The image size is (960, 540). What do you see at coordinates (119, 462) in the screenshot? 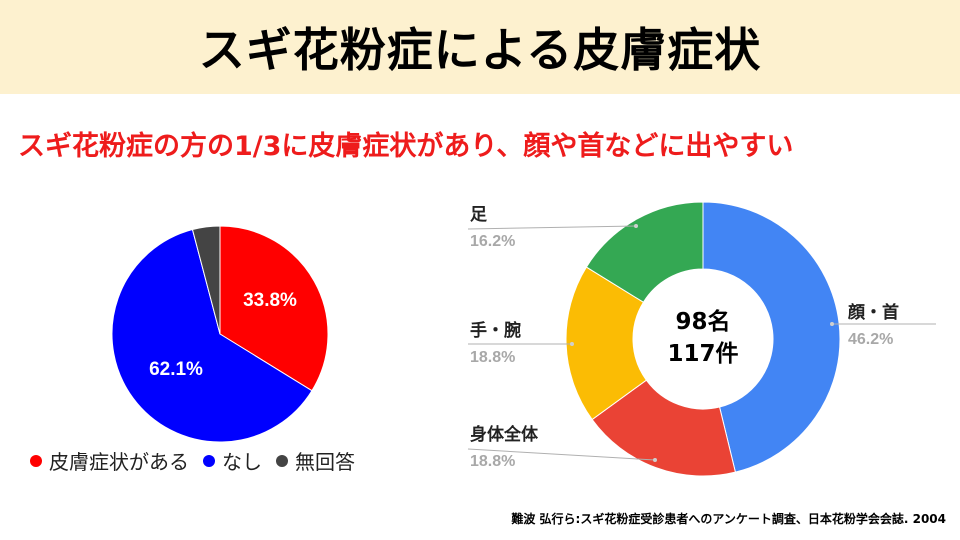
I see `legend-label-skin: 皮膚症状がある` at bounding box center [119, 462].